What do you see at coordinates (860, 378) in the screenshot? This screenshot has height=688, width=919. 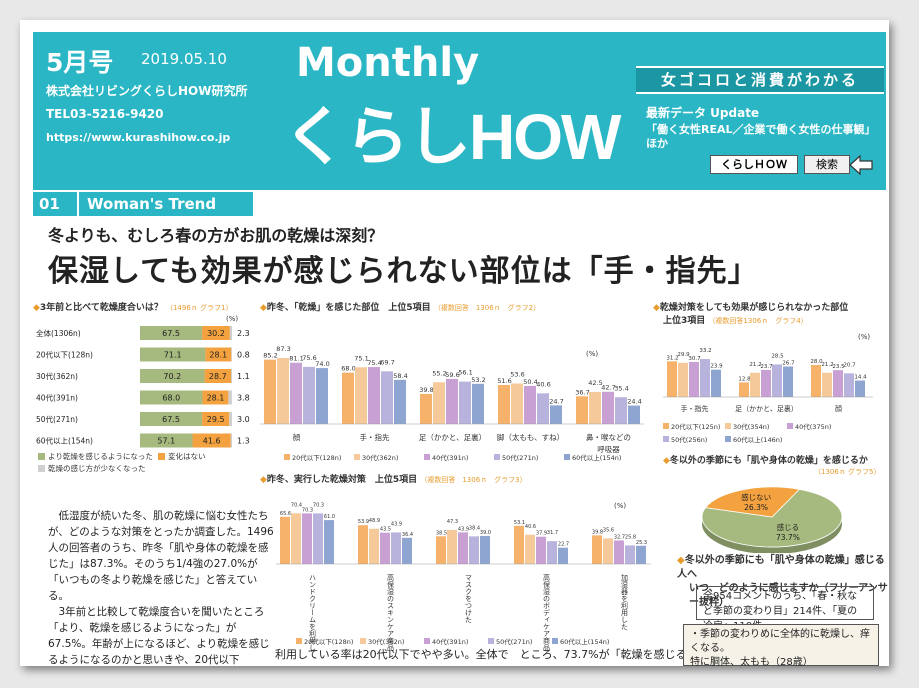 I see `chart4-value-label: 14.4` at bounding box center [860, 378].